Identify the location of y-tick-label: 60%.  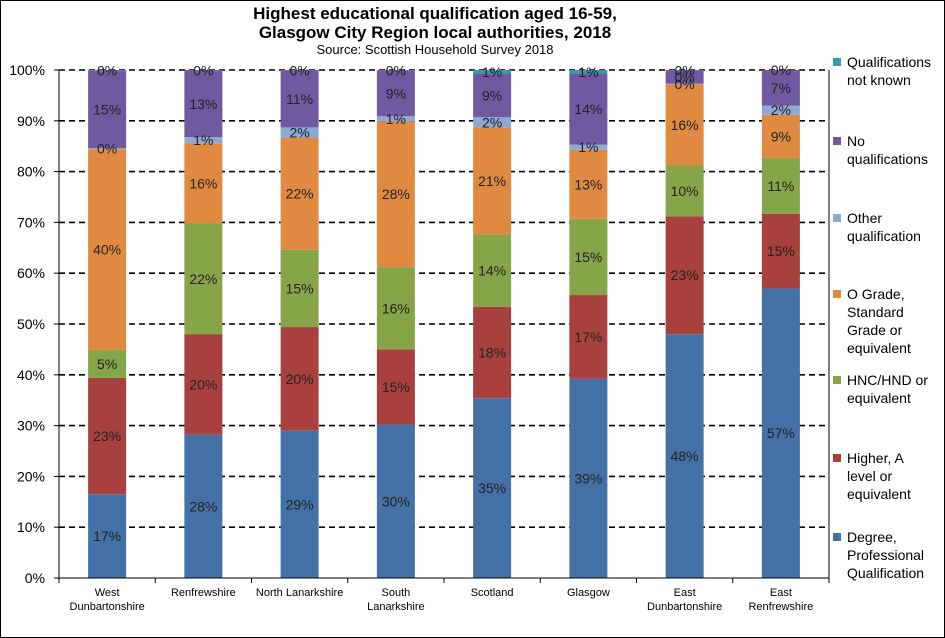
(31, 273).